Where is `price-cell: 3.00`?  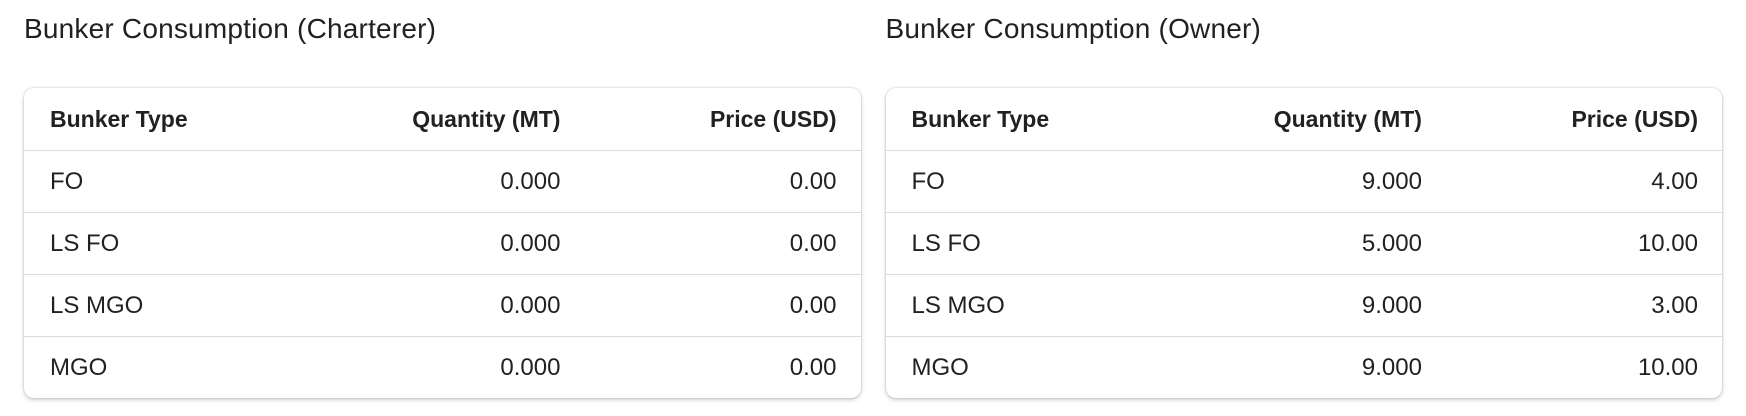
price-cell: 3.00 is located at coordinates (1674, 305).